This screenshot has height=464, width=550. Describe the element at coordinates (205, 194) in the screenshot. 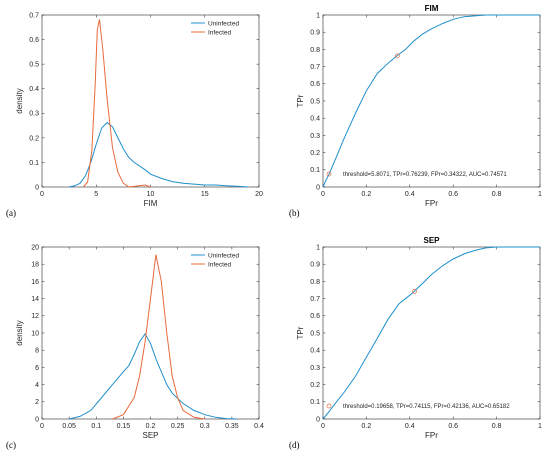

I see `x-tick-label: 15` at that location.